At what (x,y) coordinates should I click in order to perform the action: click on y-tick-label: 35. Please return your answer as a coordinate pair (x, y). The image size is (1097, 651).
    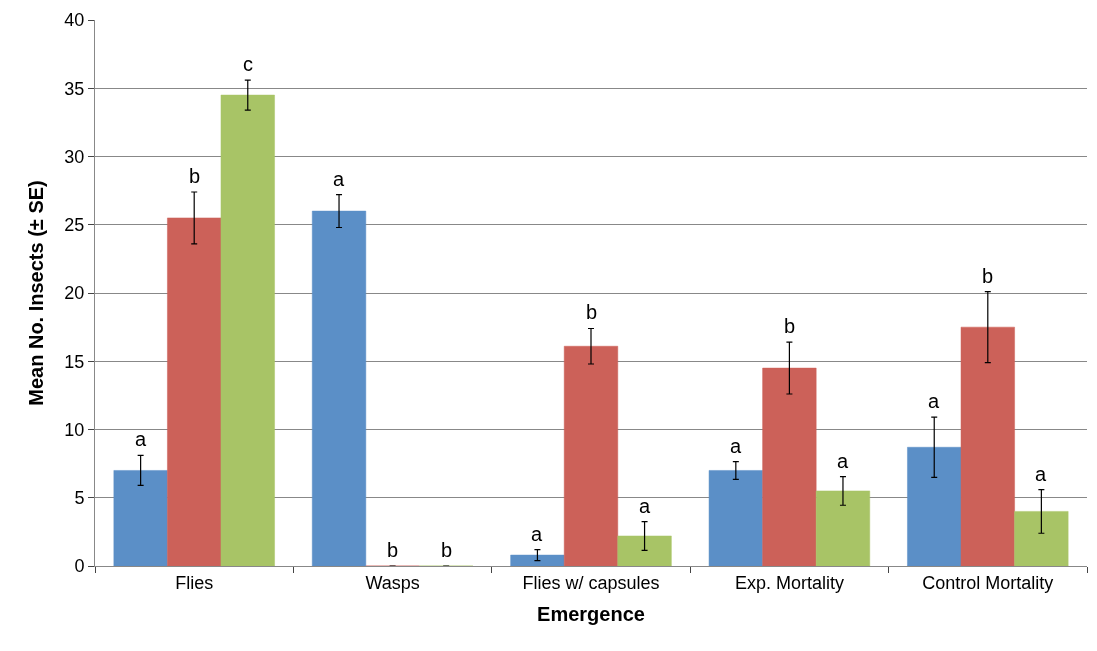
    Looking at the image, I should click on (74, 88).